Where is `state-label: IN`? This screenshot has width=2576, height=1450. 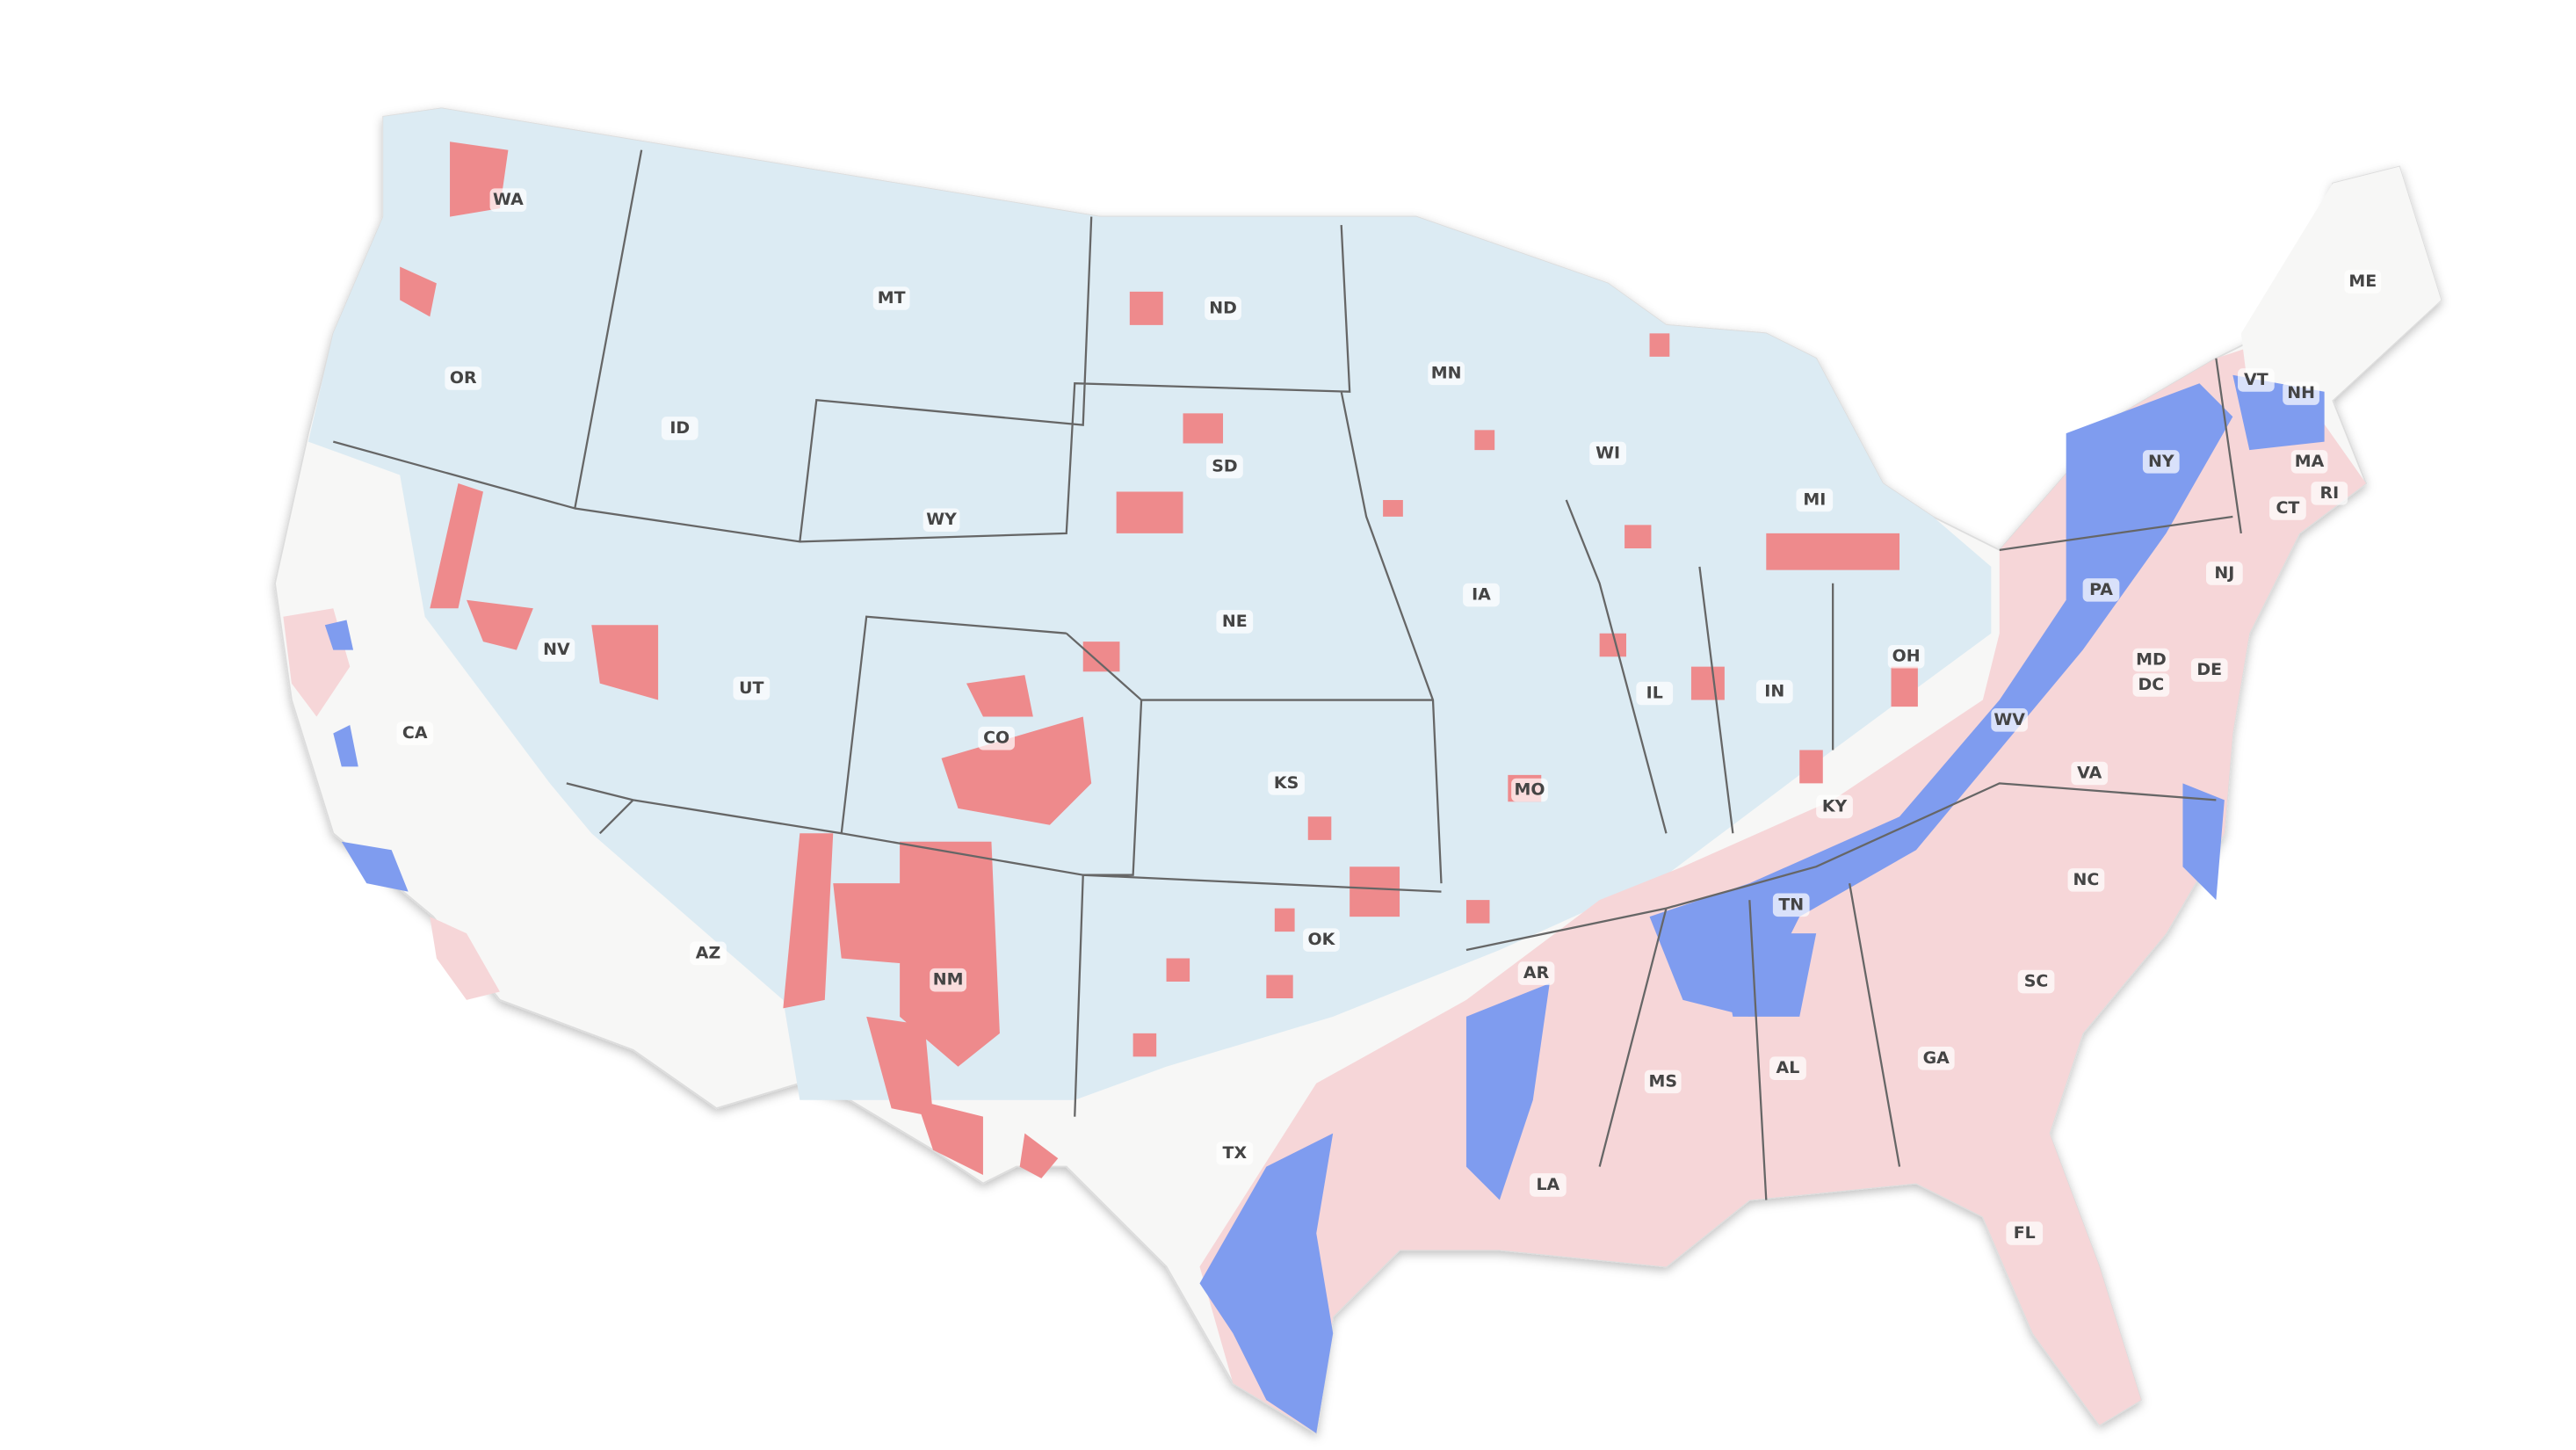
state-label: IN is located at coordinates (1774, 692).